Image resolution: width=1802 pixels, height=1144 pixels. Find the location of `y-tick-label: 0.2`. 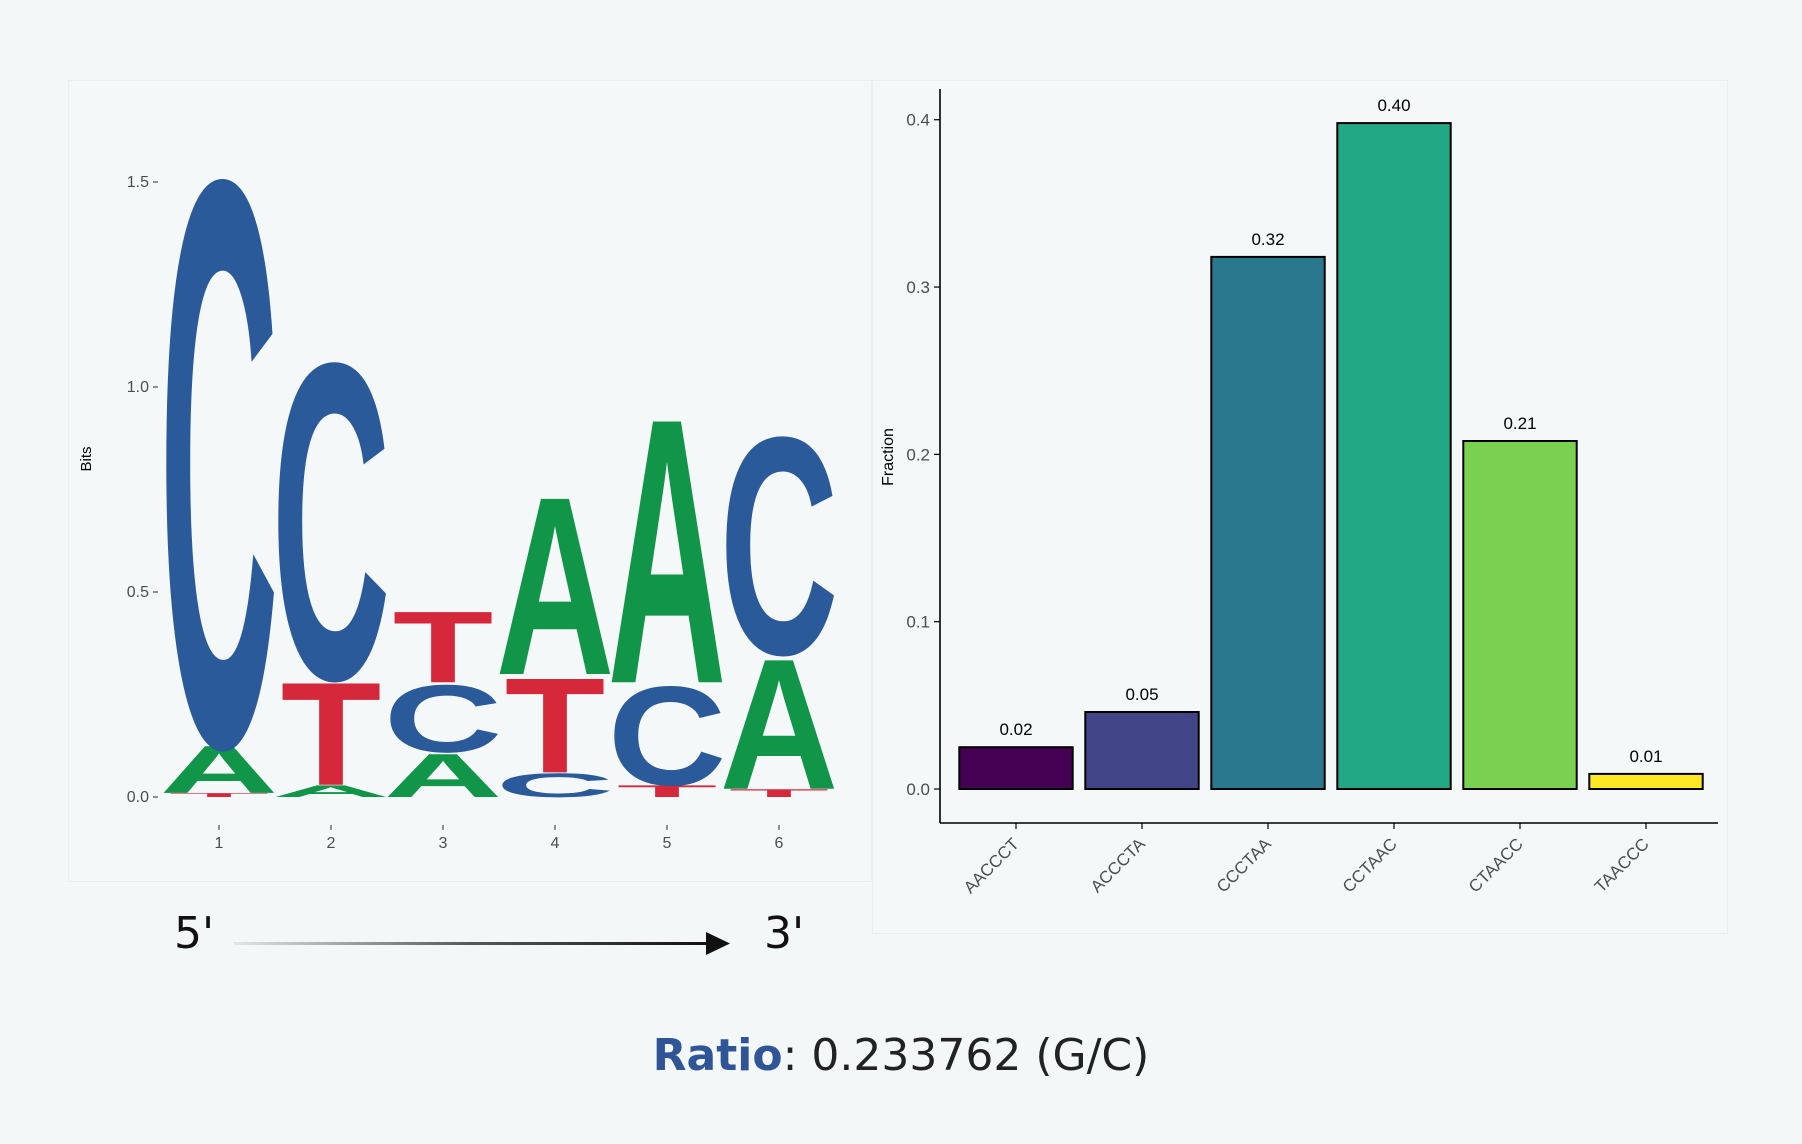

y-tick-label: 0.2 is located at coordinates (918, 454).